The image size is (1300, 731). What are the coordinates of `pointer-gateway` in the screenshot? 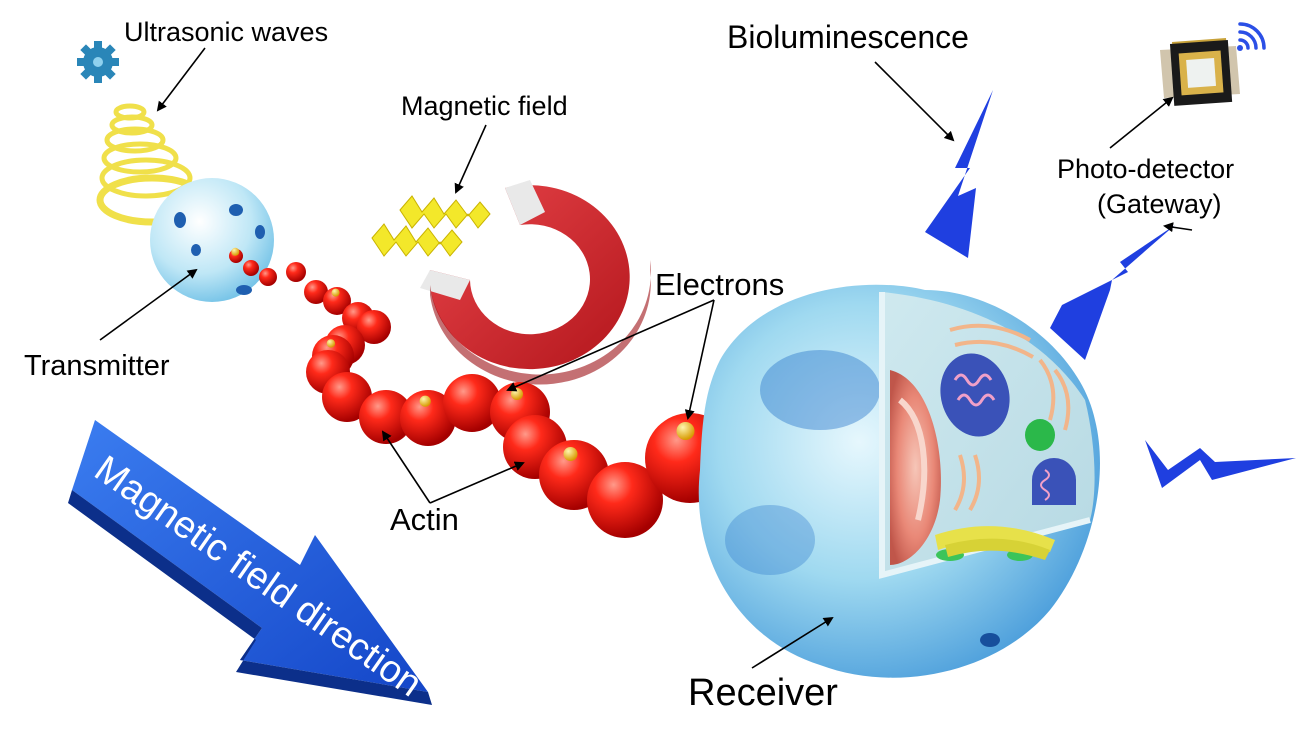 It's located at (1178, 227).